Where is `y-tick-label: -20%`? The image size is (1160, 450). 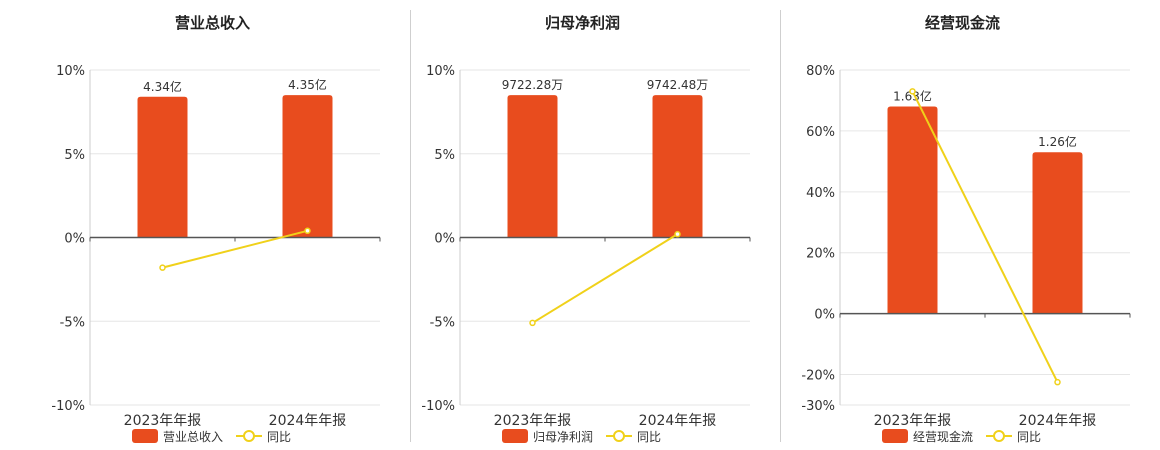 y-tick-label: -20% is located at coordinates (818, 376).